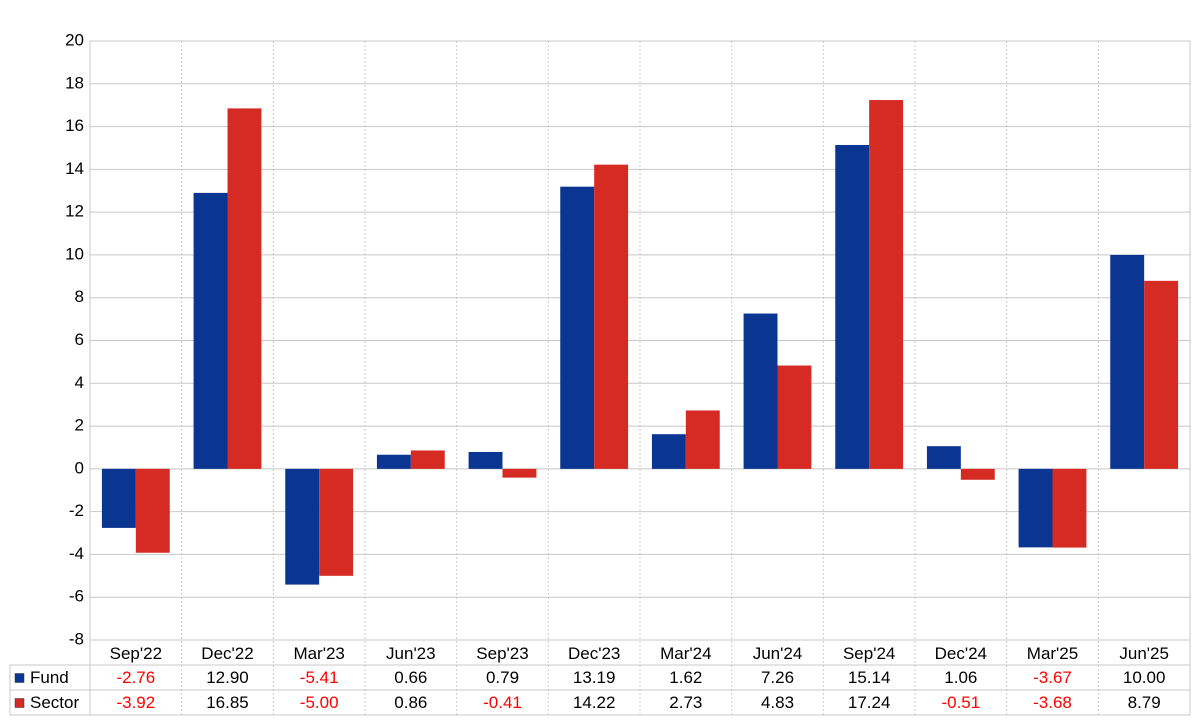 The width and height of the screenshot is (1200, 720). I want to click on x-tick-label: Jun'25, so click(1144, 653).